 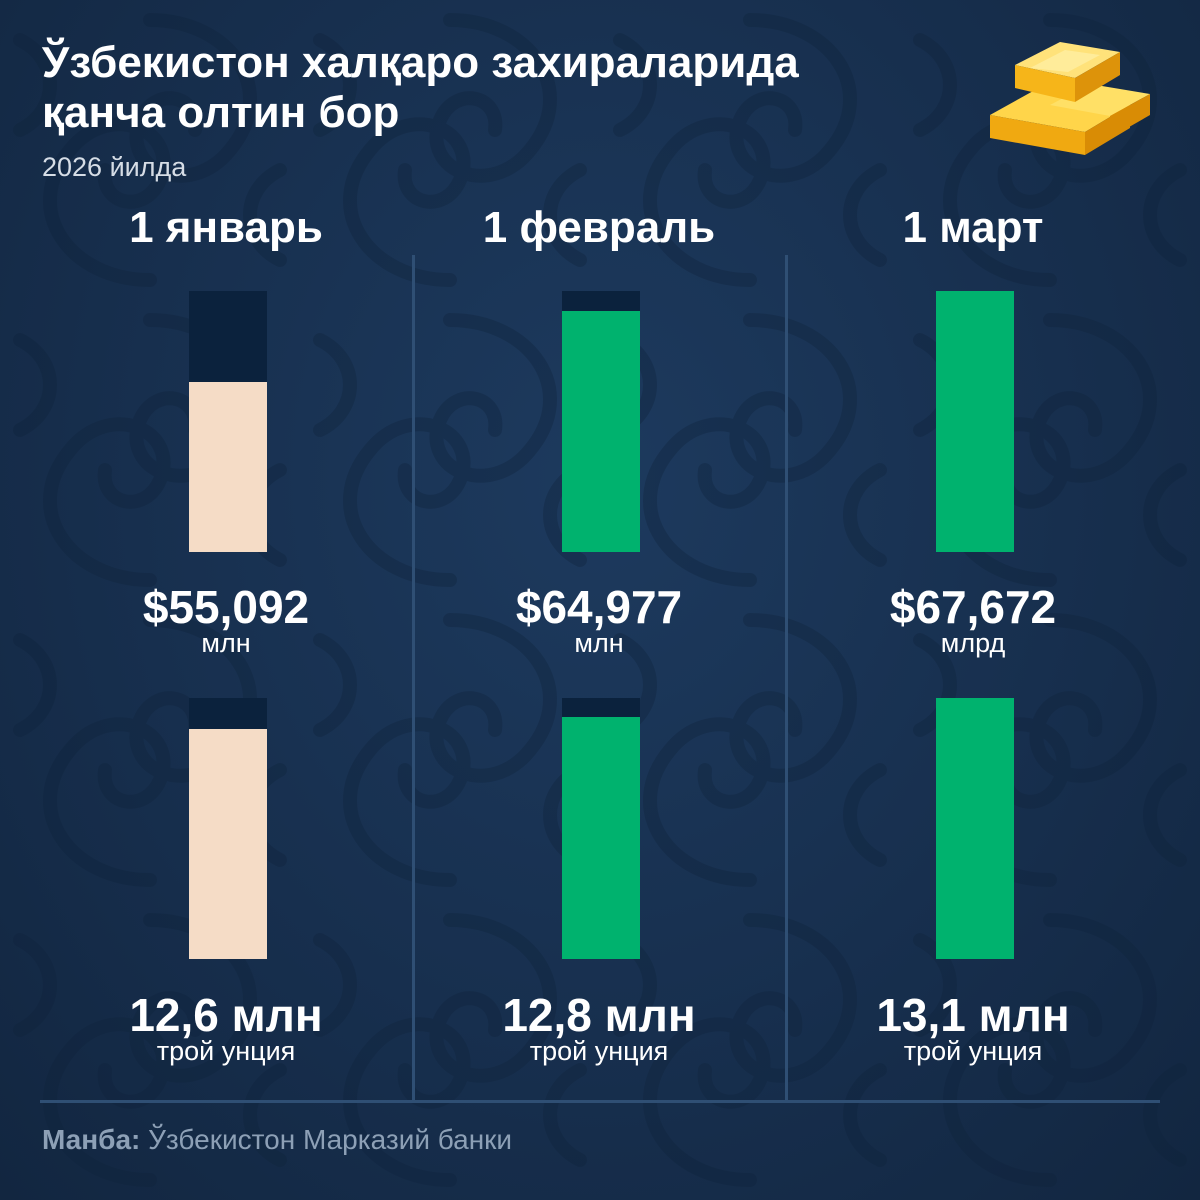 What do you see at coordinates (973, 607) in the screenshot?
I see `usd-value: $67,672` at bounding box center [973, 607].